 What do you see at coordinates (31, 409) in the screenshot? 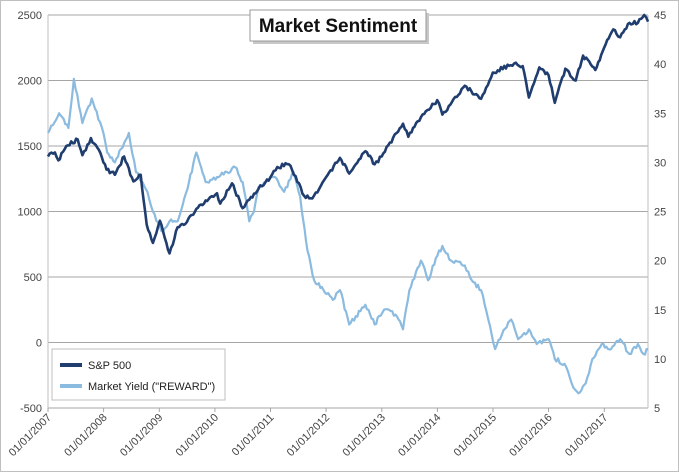
I see `y-tick-label: -500` at bounding box center [31, 409].